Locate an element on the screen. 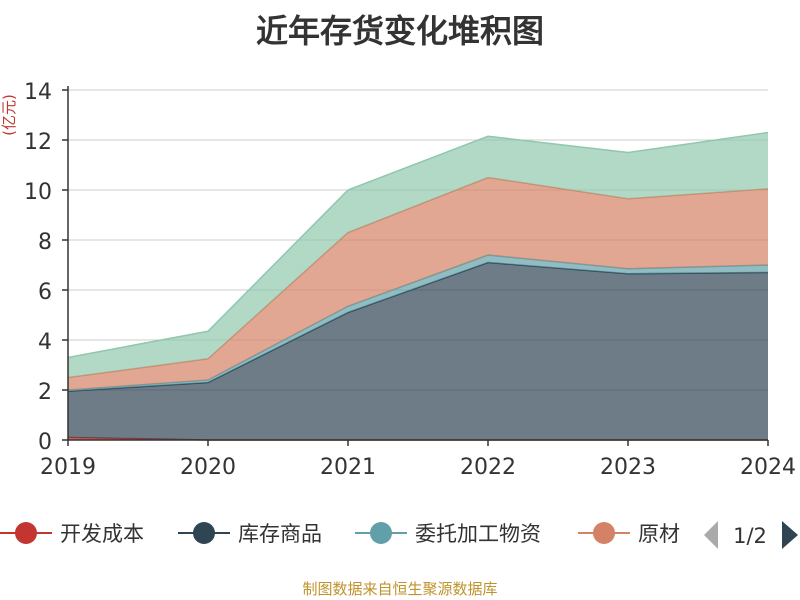  legend-label: 原材 is located at coordinates (659, 534).